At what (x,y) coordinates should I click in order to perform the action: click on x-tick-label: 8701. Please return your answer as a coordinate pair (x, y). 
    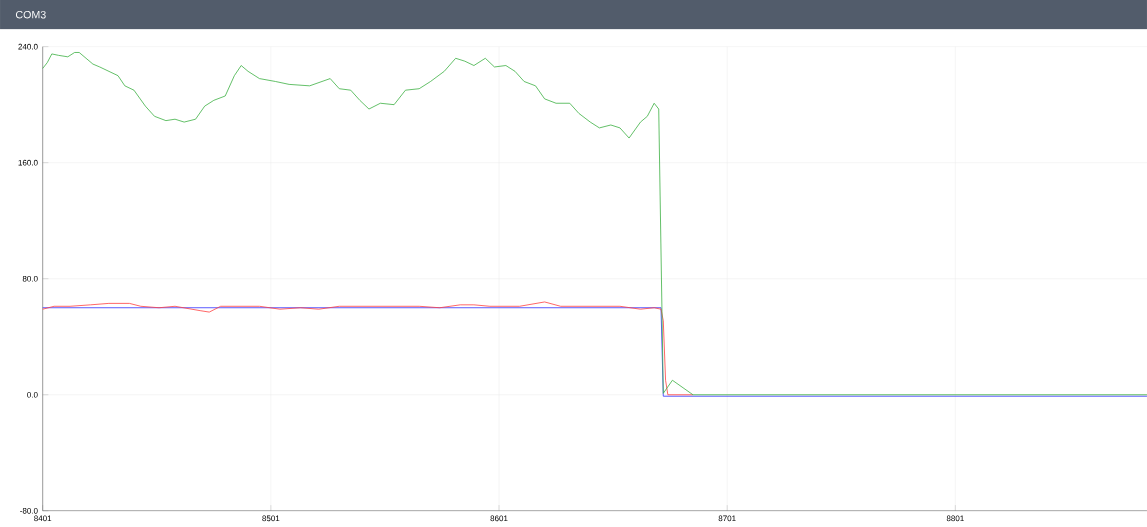
    Looking at the image, I should click on (727, 518).